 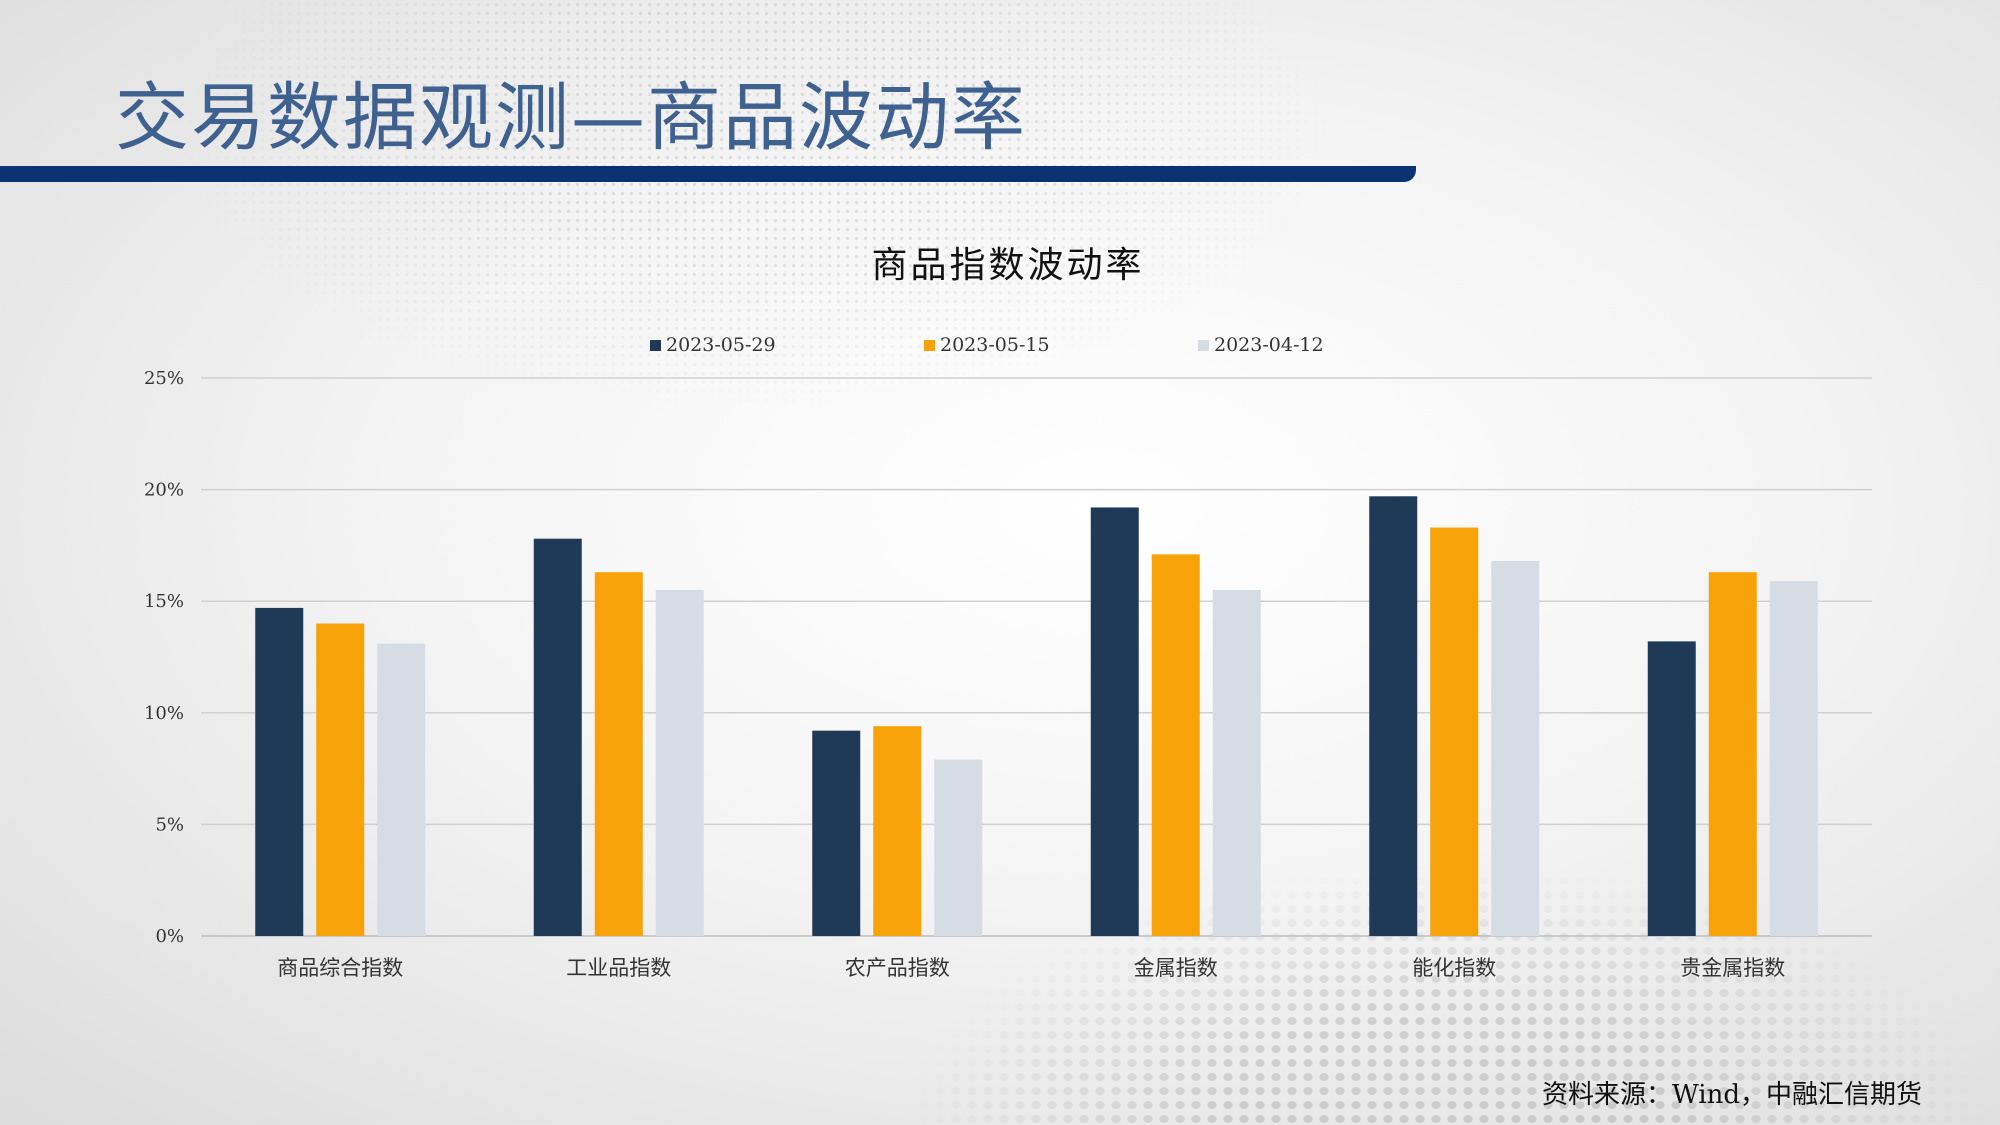 What do you see at coordinates (1454, 968) in the screenshot?
I see `x-tick-label: 能化指数` at bounding box center [1454, 968].